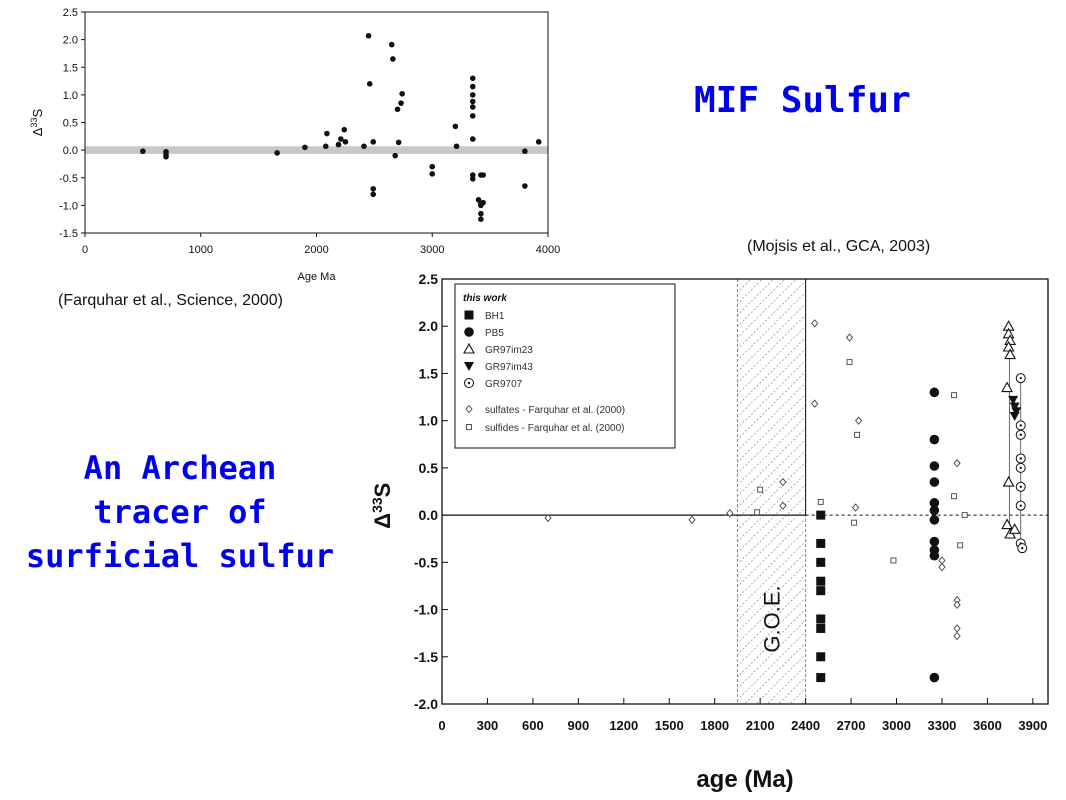 Image resolution: width=1066 pixels, height=800 pixels. I want to click on y-tick-label: 2.0, so click(70, 41).